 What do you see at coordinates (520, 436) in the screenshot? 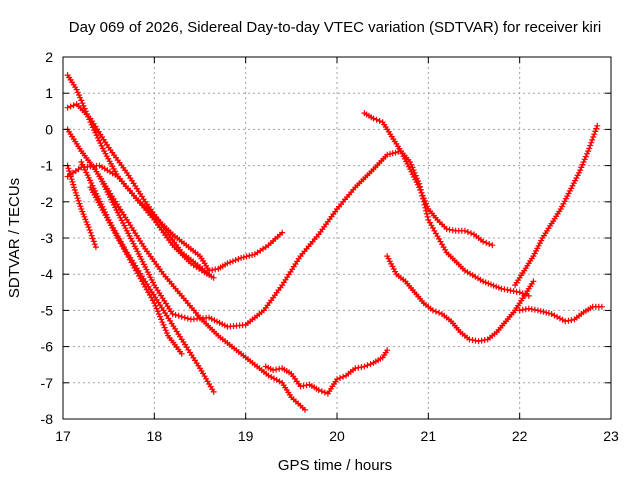
I see `x-tick-label: 22` at bounding box center [520, 436].